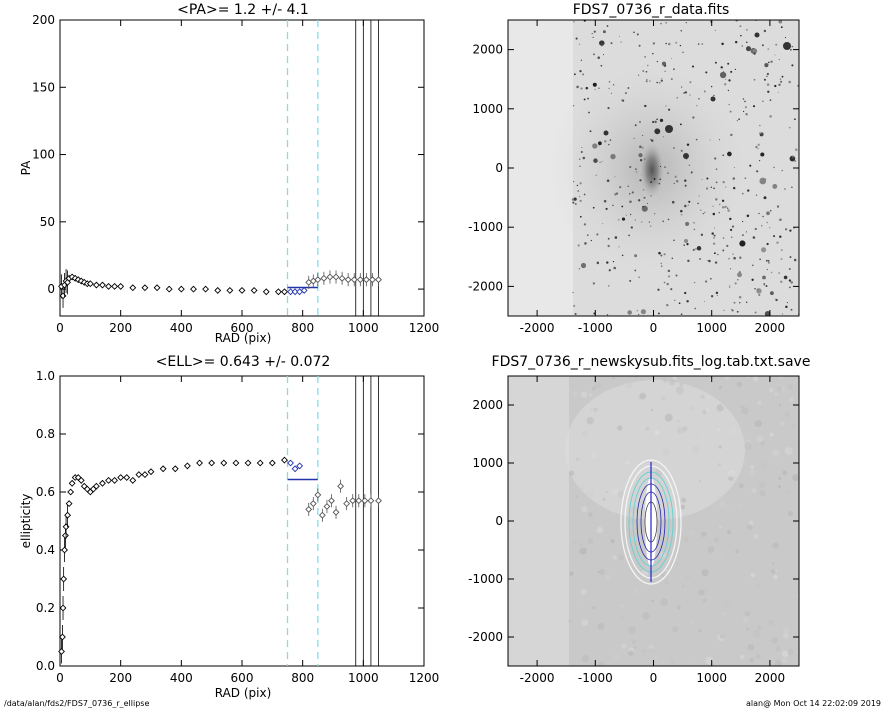 This screenshot has height=708, width=885. What do you see at coordinates (181, 328) in the screenshot?
I see `x-tick-label: 400` at bounding box center [181, 328].